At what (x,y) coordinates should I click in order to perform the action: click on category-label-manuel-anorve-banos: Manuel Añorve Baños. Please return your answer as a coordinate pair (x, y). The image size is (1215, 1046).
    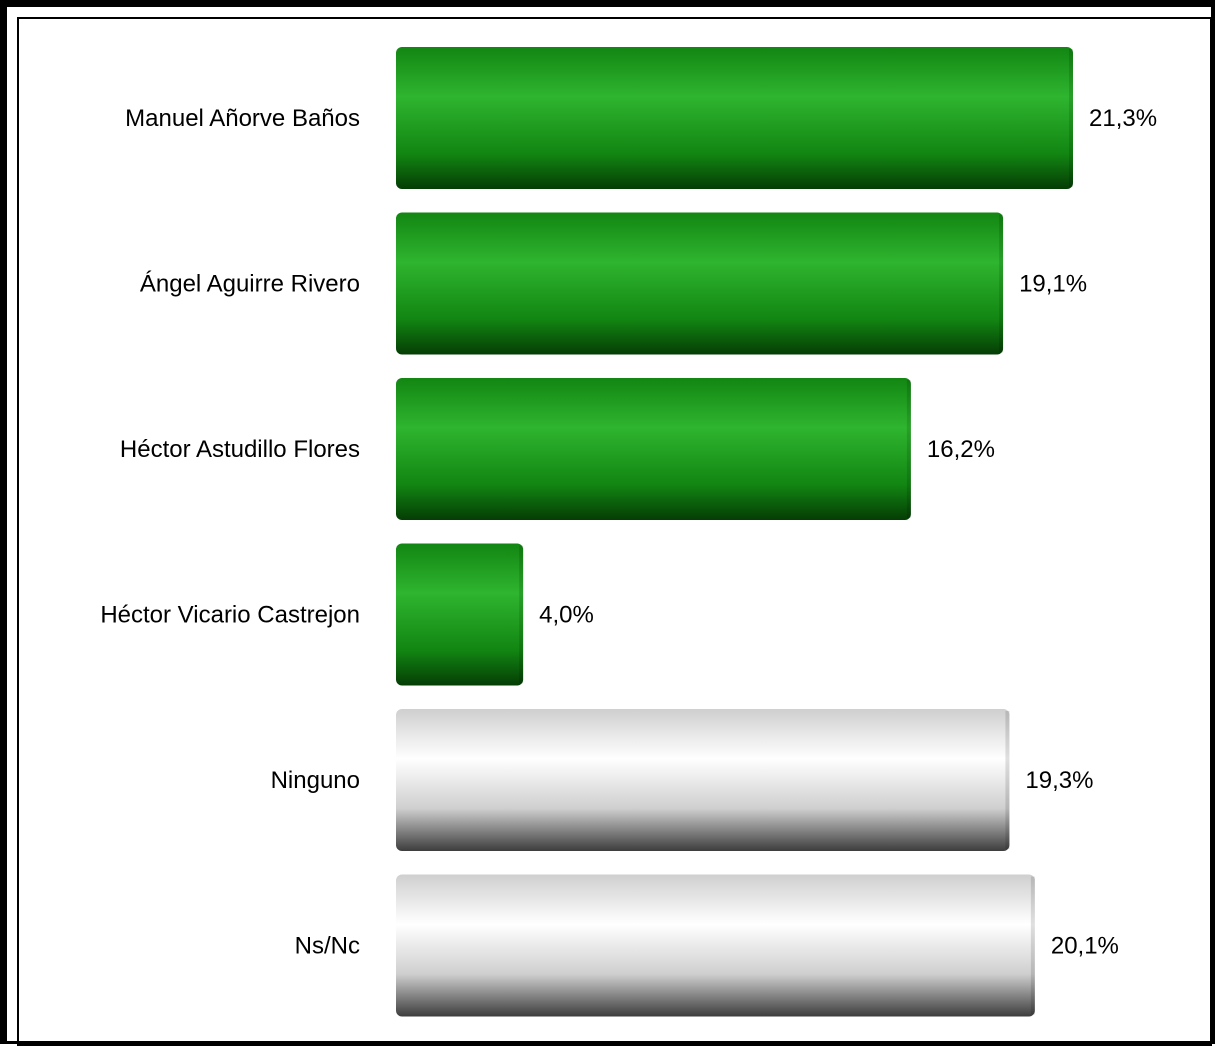
    Looking at the image, I should click on (242, 118).